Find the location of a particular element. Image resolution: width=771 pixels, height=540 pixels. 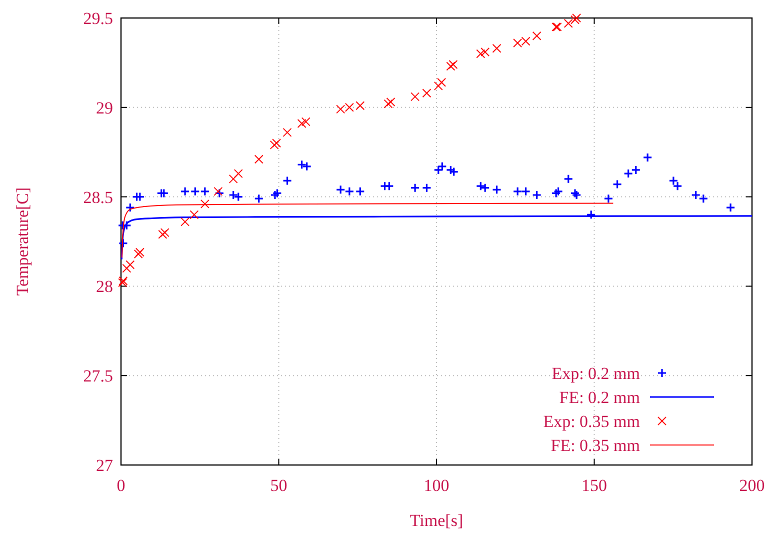

legend-label: FE: 0.35 mm is located at coordinates (595, 445).